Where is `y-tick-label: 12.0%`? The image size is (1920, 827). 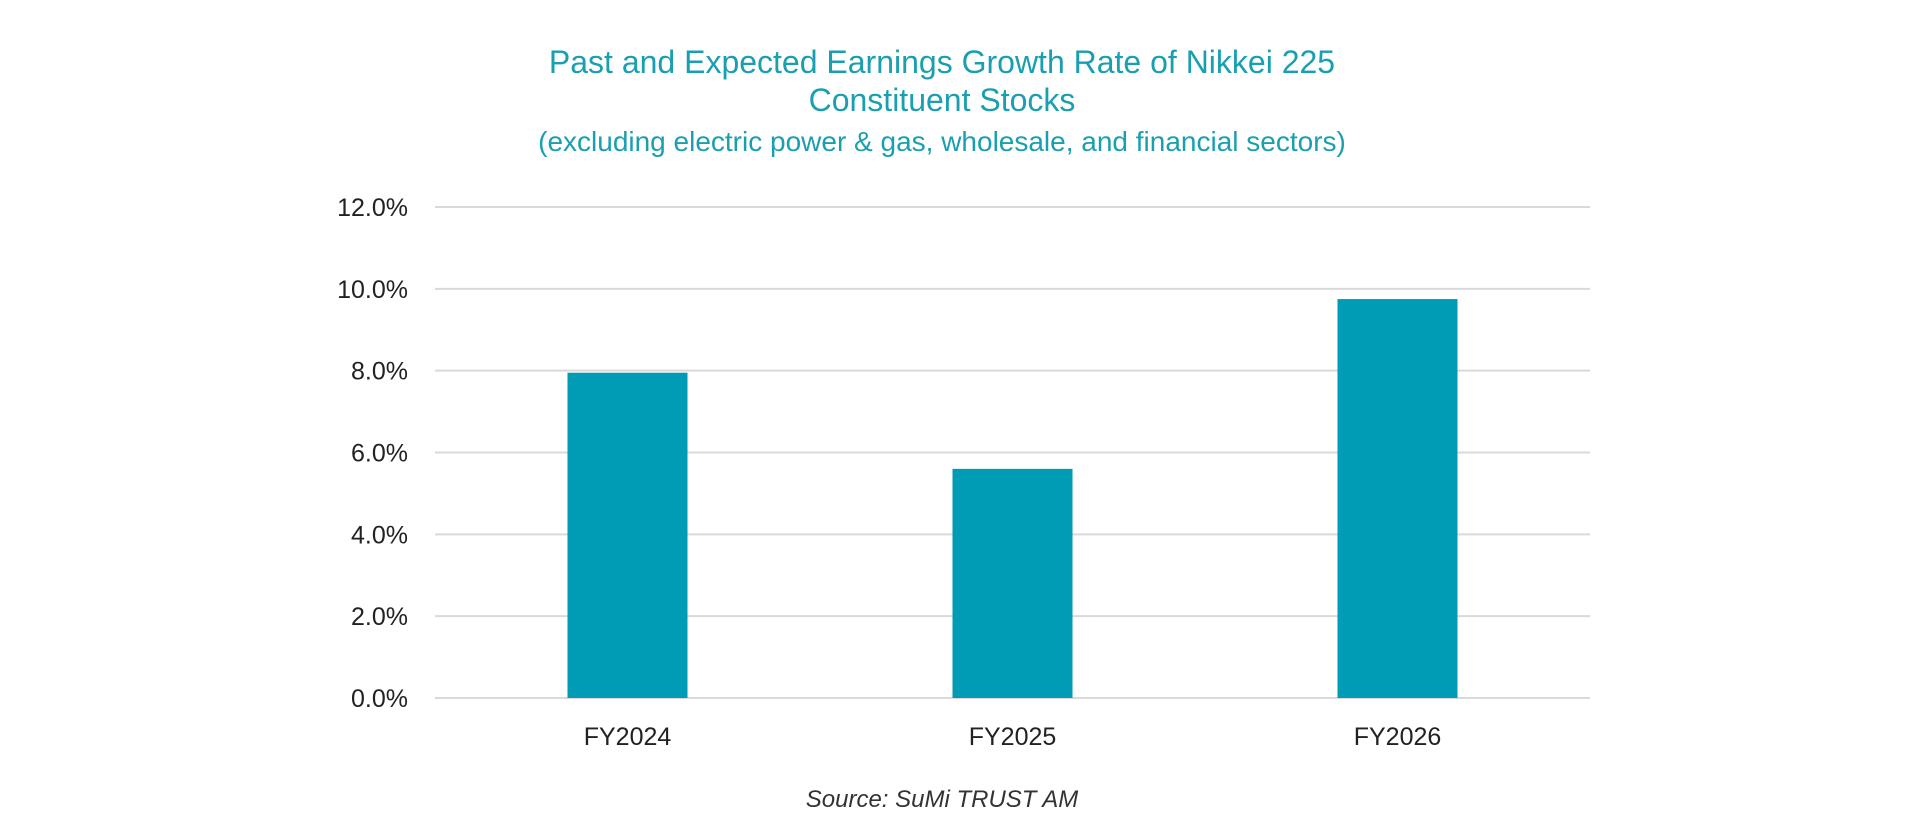
y-tick-label: 12.0% is located at coordinates (372, 208).